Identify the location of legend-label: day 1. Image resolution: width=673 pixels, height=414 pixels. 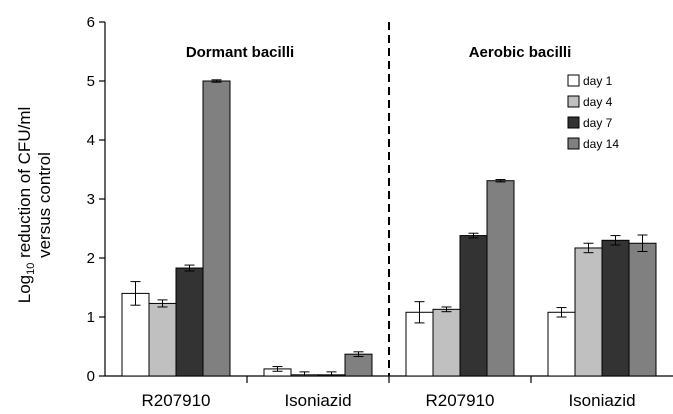
(598, 81).